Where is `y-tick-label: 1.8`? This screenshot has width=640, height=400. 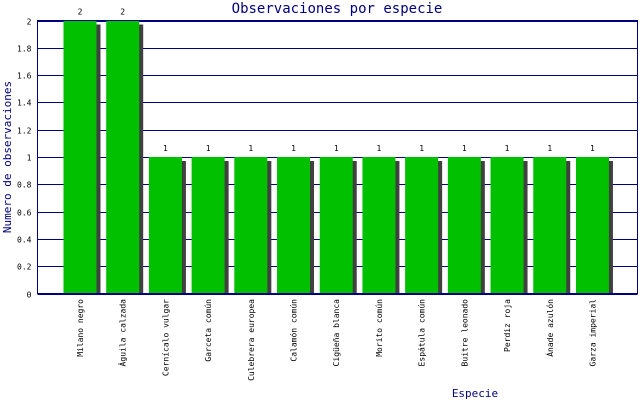
y-tick-label: 1.8 is located at coordinates (24, 49).